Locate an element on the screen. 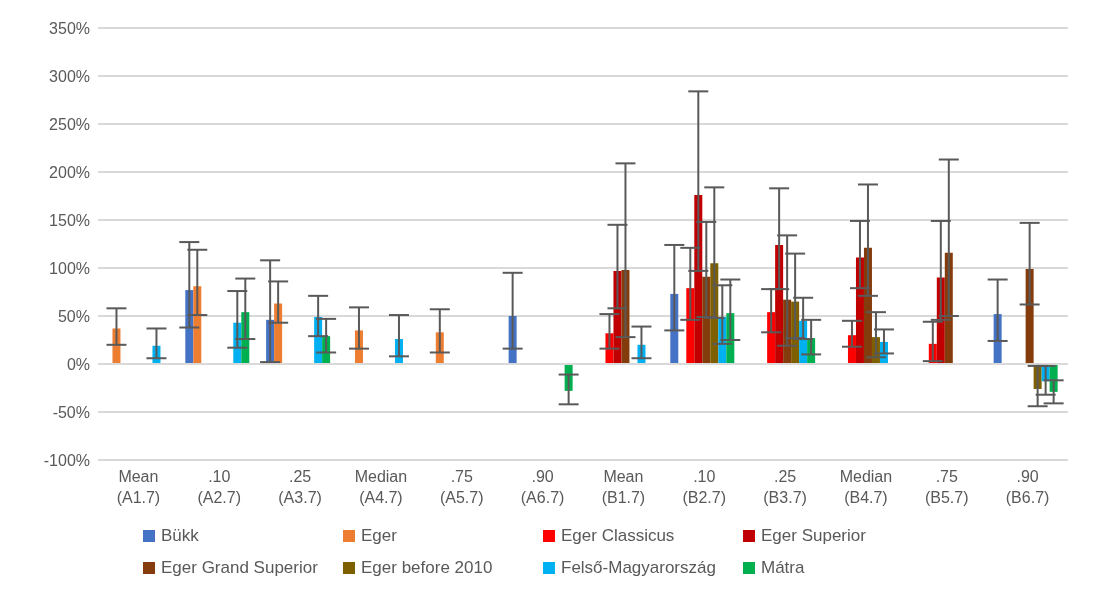 This screenshot has width=1101, height=600. x-tick-label: .75 (A5.7) is located at coordinates (461, 487).